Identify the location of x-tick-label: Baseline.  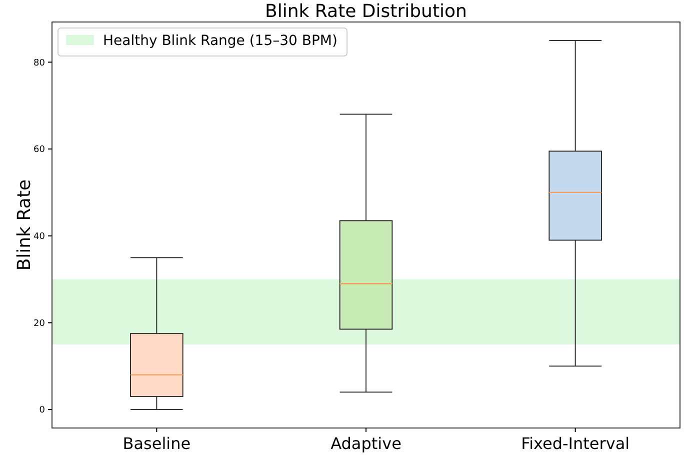
(156, 443).